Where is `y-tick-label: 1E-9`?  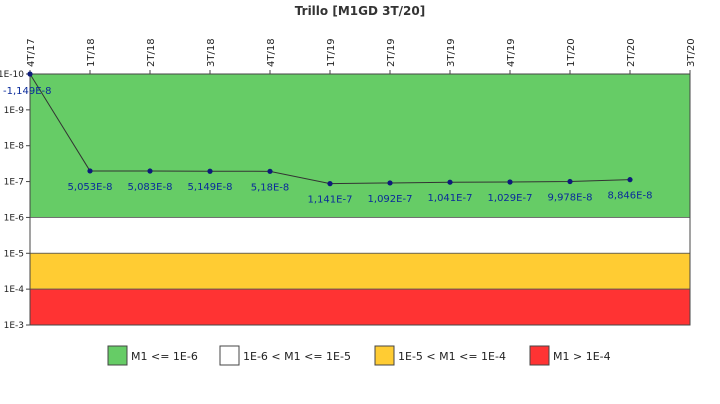 y-tick-label: 1E-9 is located at coordinates (14, 111).